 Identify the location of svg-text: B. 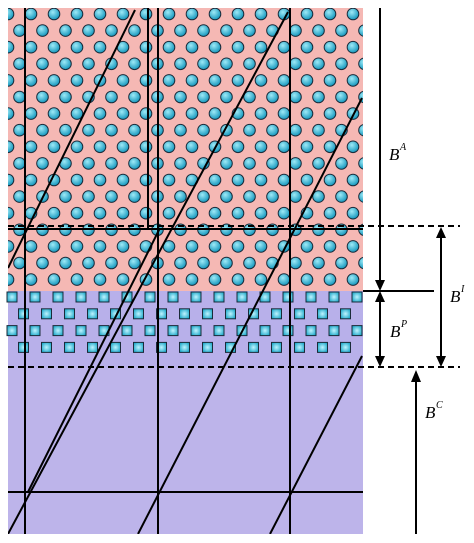
(455, 296).